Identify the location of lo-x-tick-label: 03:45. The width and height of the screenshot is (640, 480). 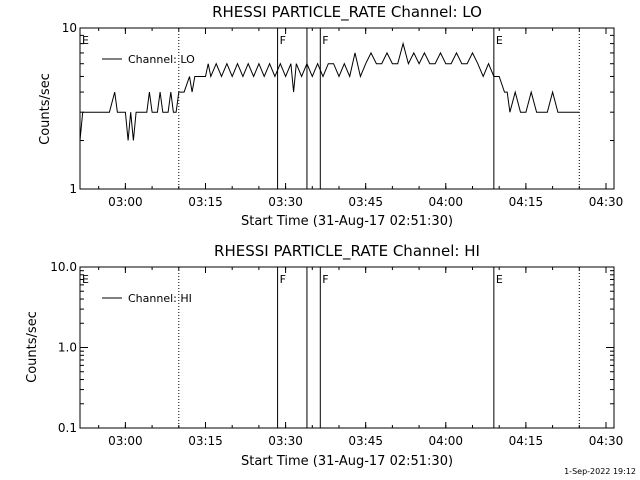
(365, 202).